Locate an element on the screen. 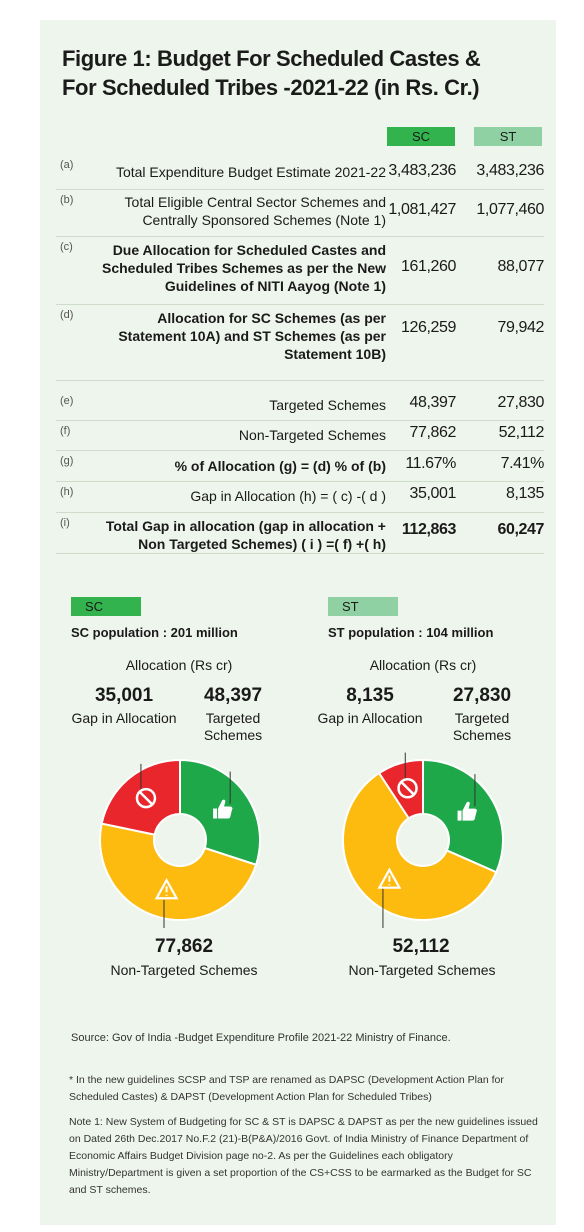 The height and width of the screenshot is (1232, 584). sc-value: 126,259 is located at coordinates (428, 327).